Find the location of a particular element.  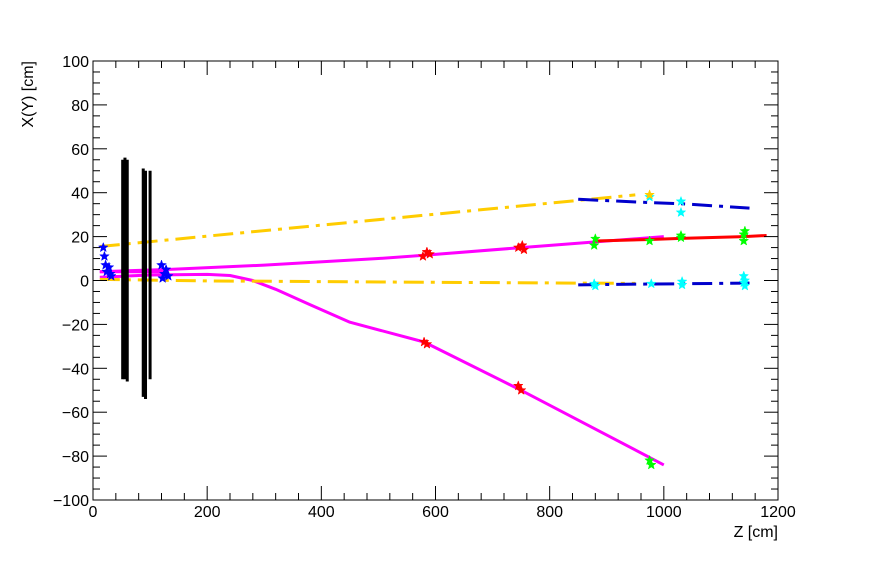

x-axis-title: Z [cm] is located at coordinates (756, 532).